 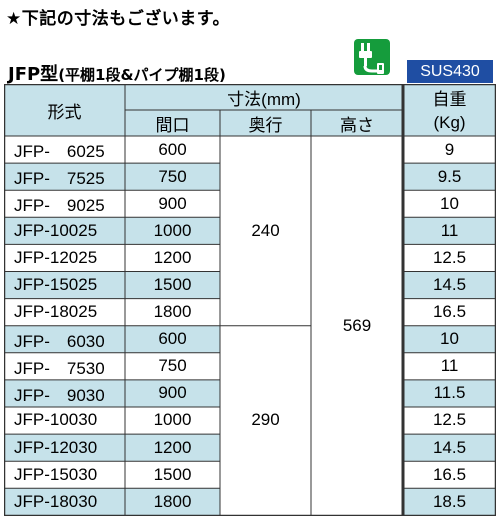 What do you see at coordinates (250, 447) in the screenshot?
I see `table-row: JFP-12030 1200 14.5` at bounding box center [250, 447].